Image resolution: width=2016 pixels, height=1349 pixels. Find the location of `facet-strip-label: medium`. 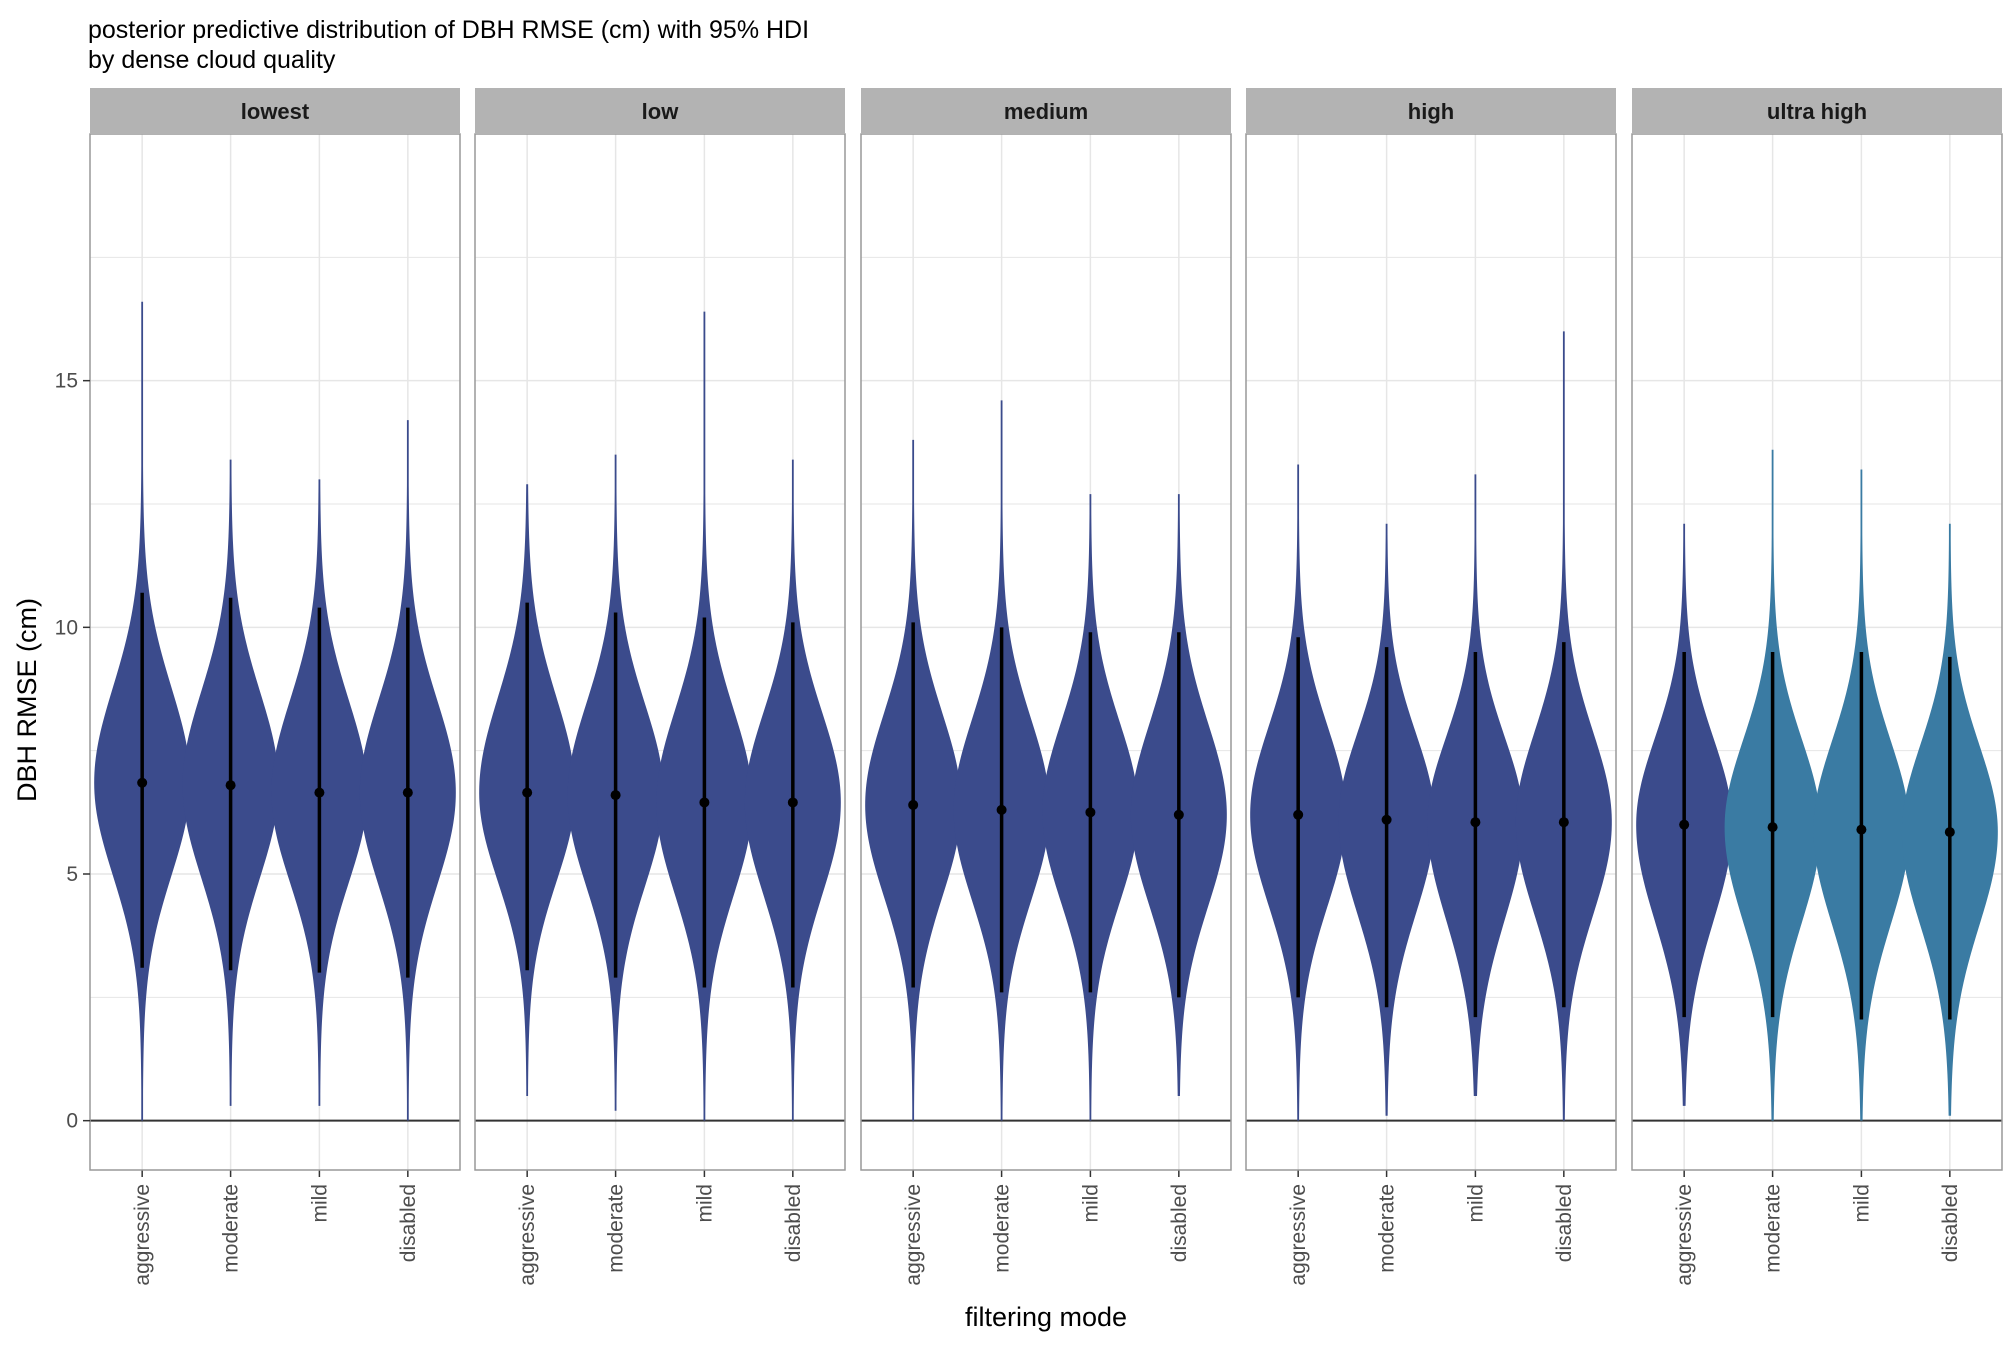

facet-strip-label: medium is located at coordinates (1046, 111).